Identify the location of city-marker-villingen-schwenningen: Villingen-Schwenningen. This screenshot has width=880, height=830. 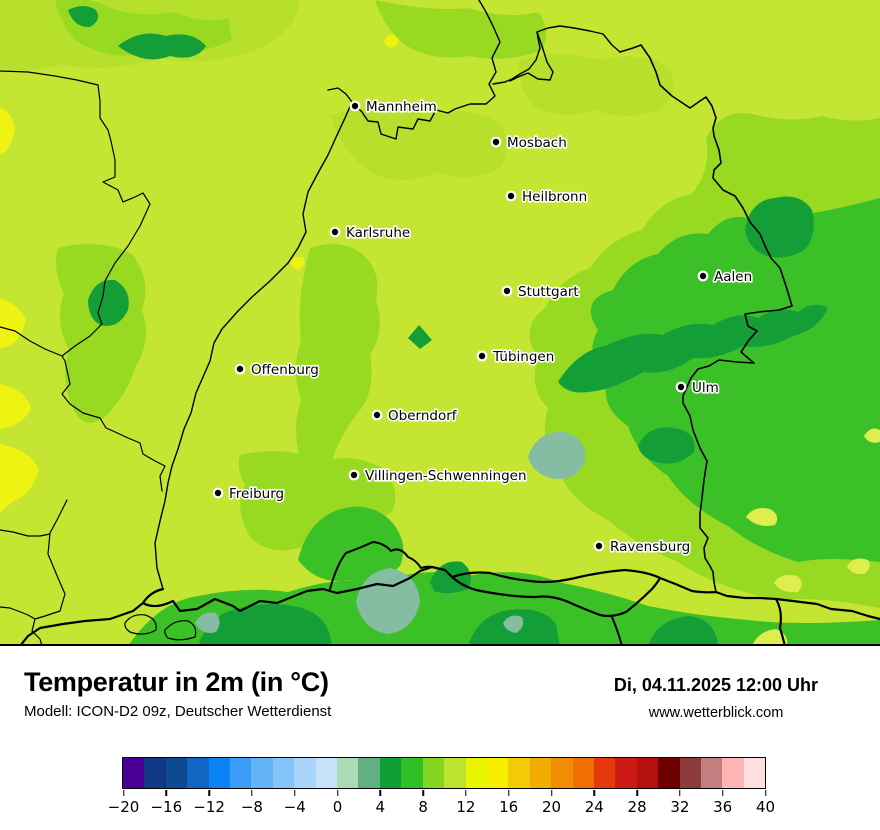
(438, 476).